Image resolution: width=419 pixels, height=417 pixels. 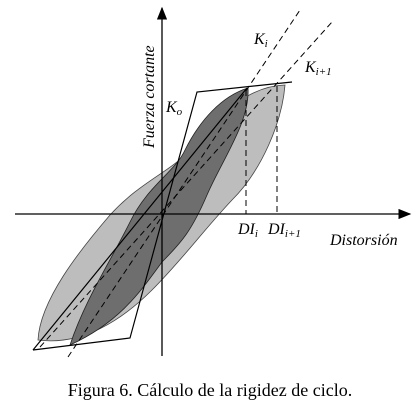 What do you see at coordinates (276, 229) in the screenshot?
I see `di-i1-main: DI` at bounding box center [276, 229].